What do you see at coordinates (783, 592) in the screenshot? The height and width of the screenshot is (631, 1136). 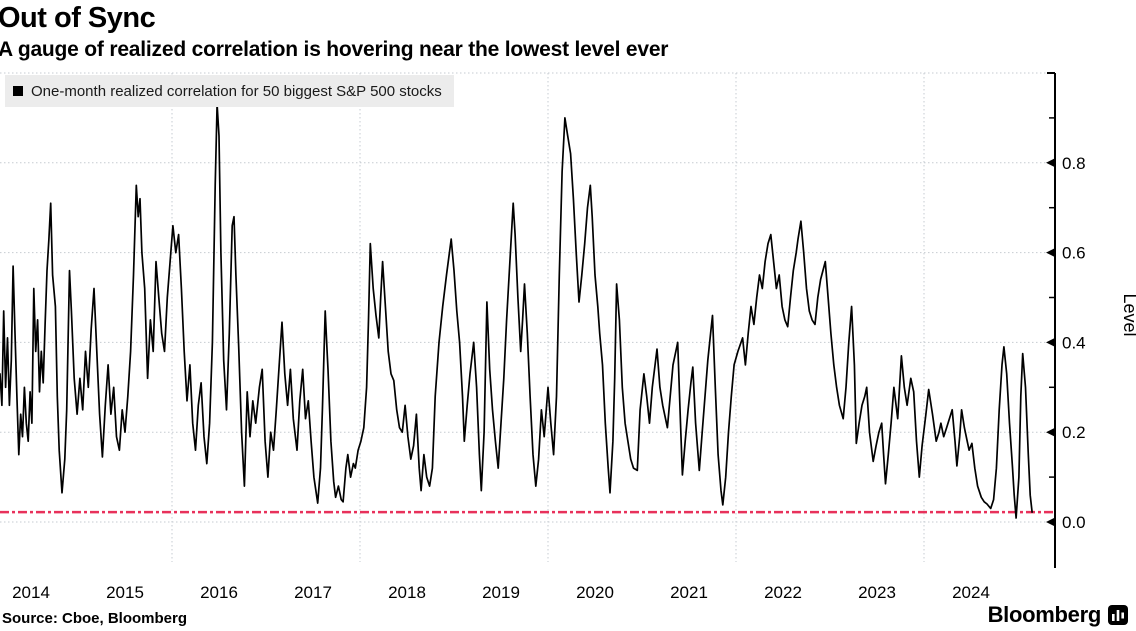 I see `x-tick-label: 2022` at bounding box center [783, 592].